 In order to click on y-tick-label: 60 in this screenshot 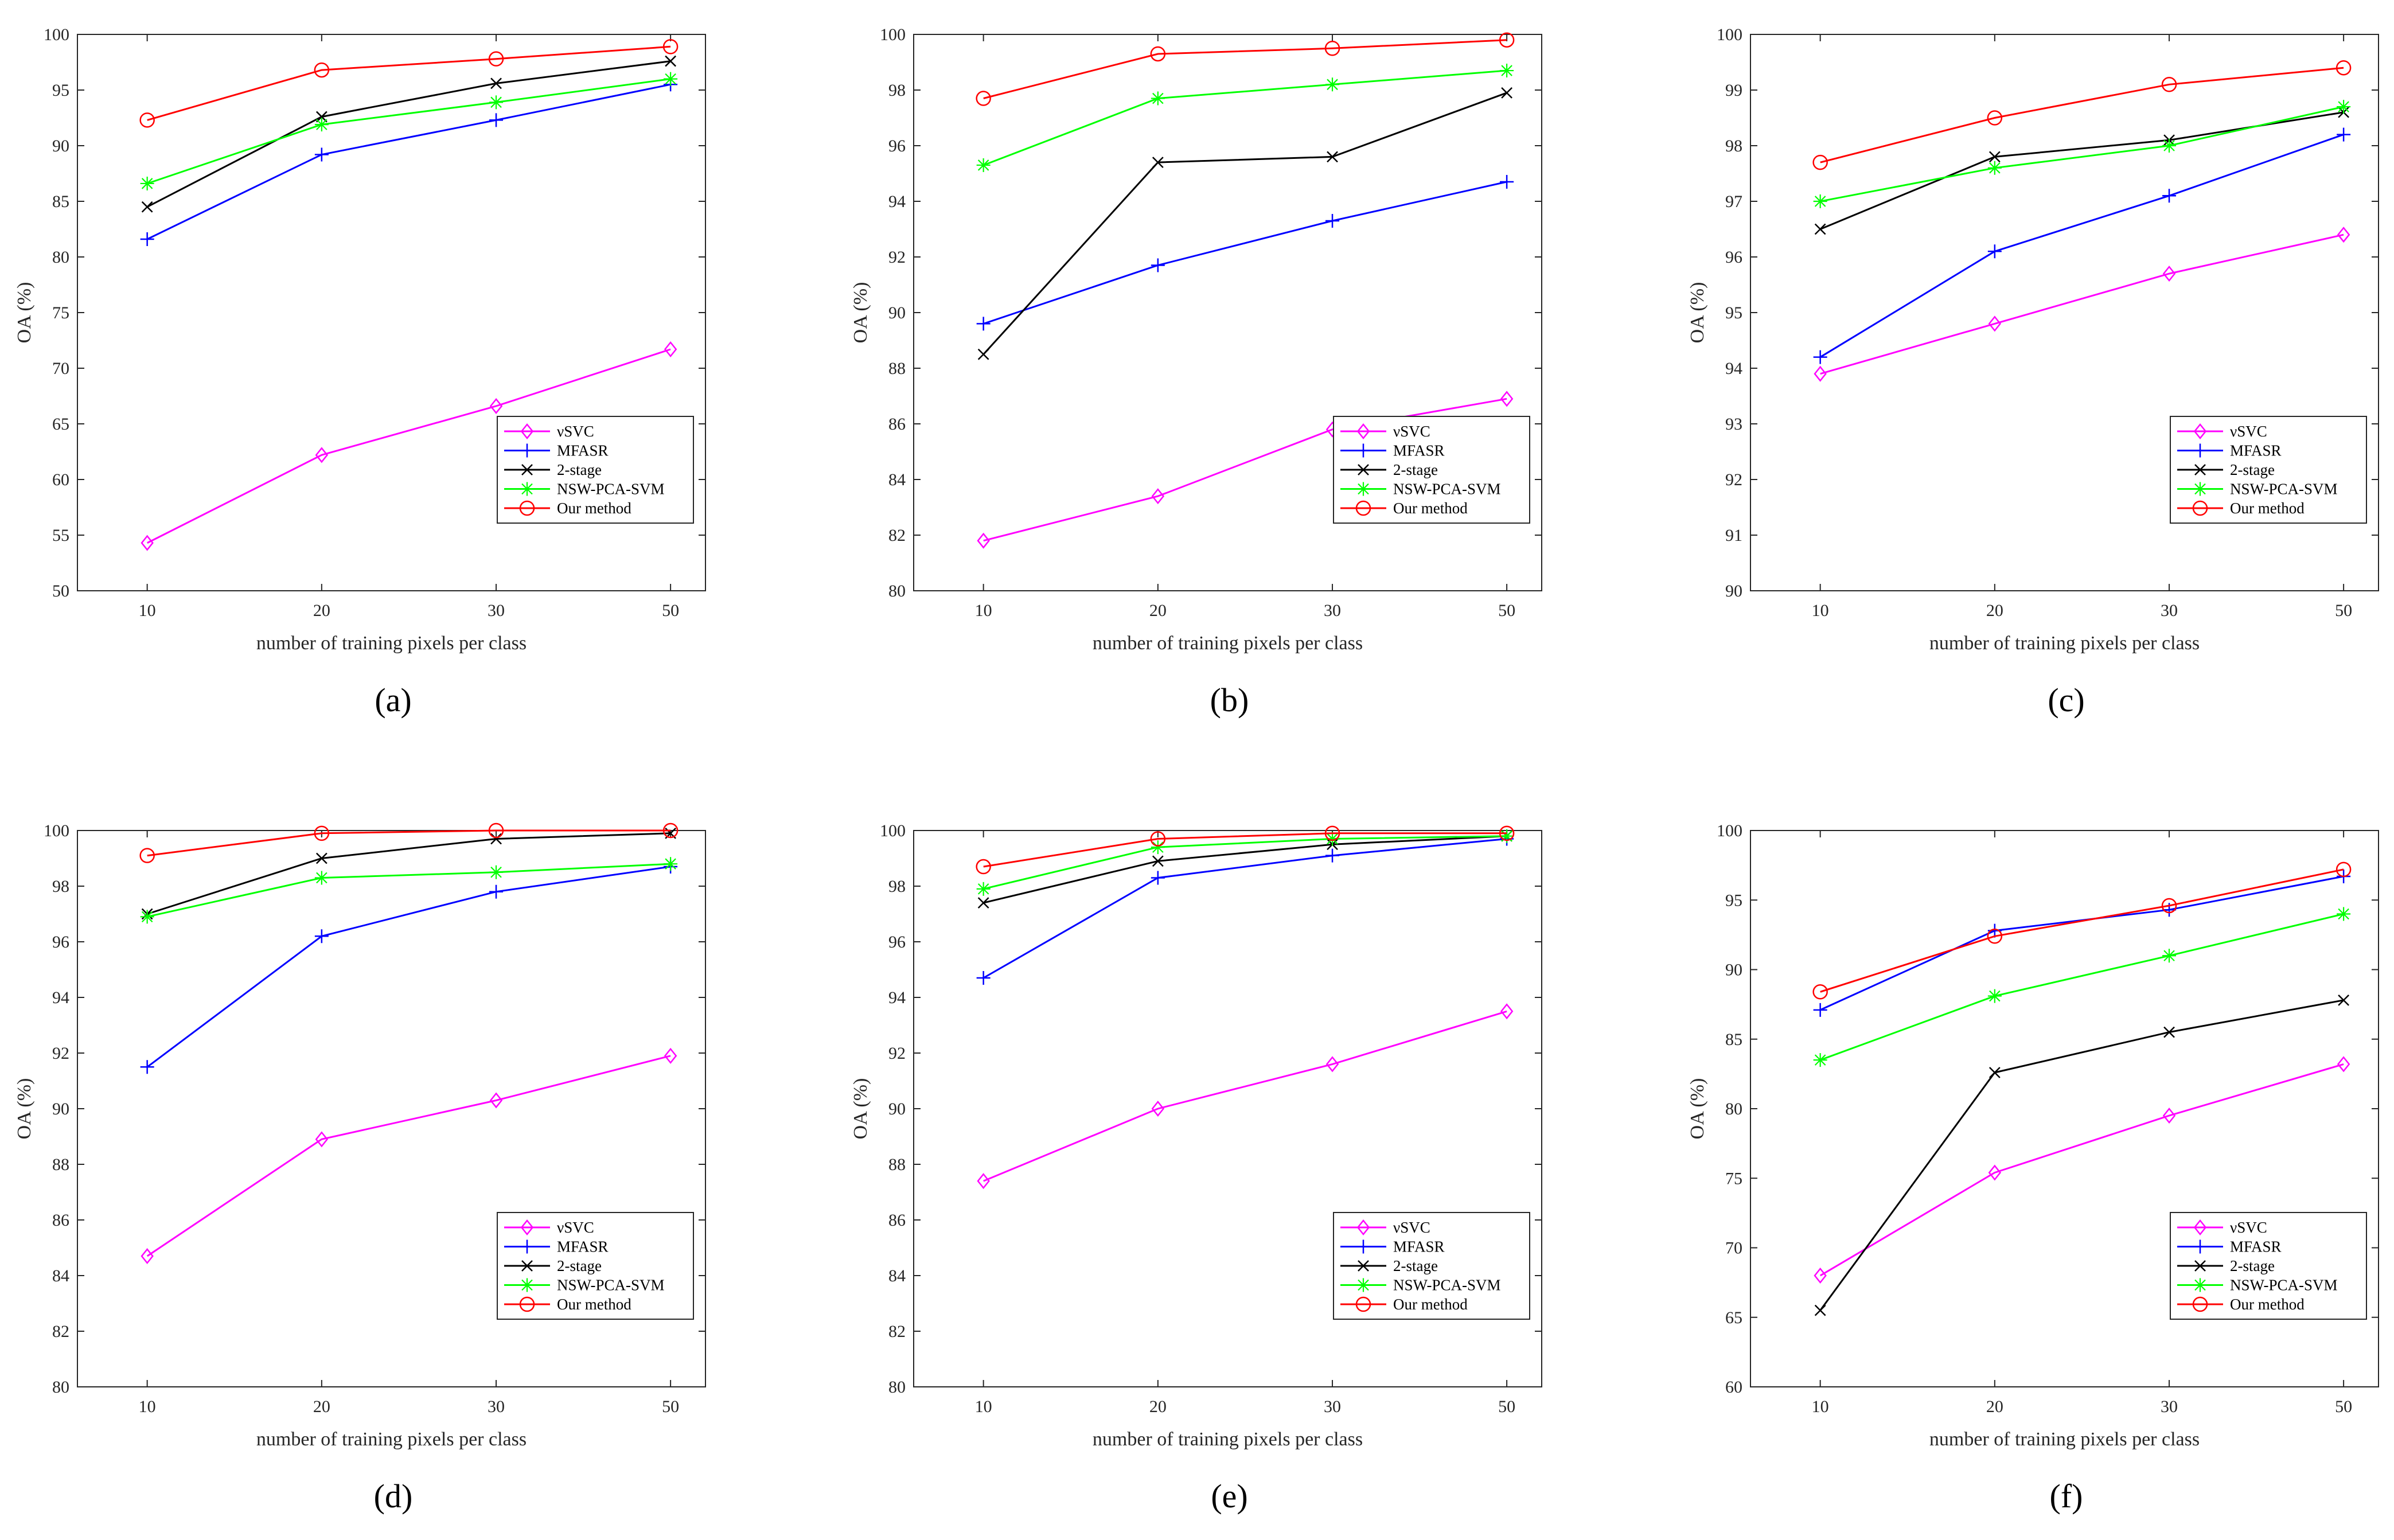, I will do `click(1733, 1387)`.